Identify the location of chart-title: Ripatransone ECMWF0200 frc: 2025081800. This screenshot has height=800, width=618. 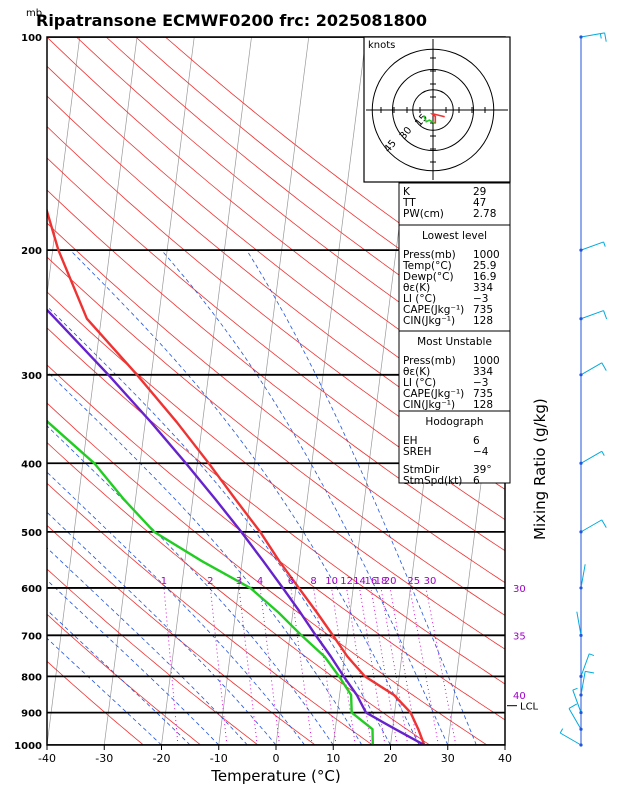
(231, 20).